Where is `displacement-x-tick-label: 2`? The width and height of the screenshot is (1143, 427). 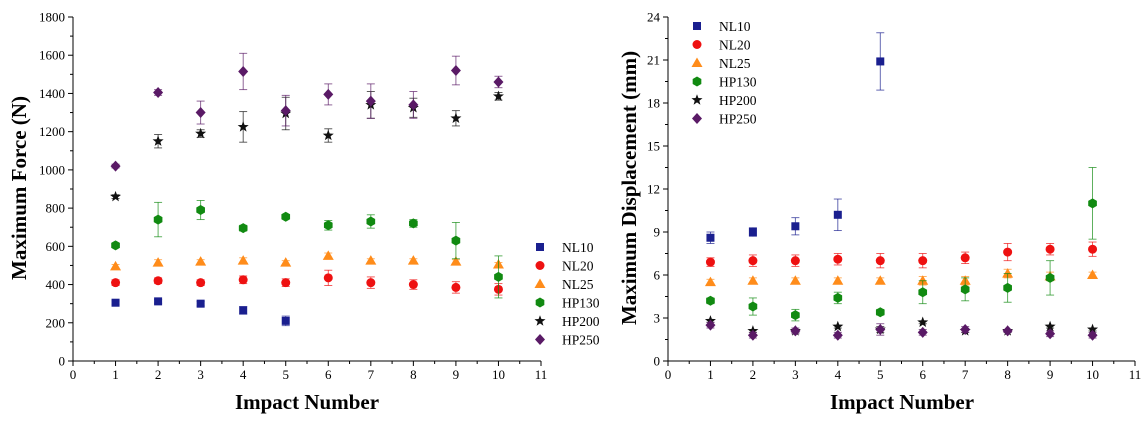 displacement-x-tick-label: 2 is located at coordinates (753, 374).